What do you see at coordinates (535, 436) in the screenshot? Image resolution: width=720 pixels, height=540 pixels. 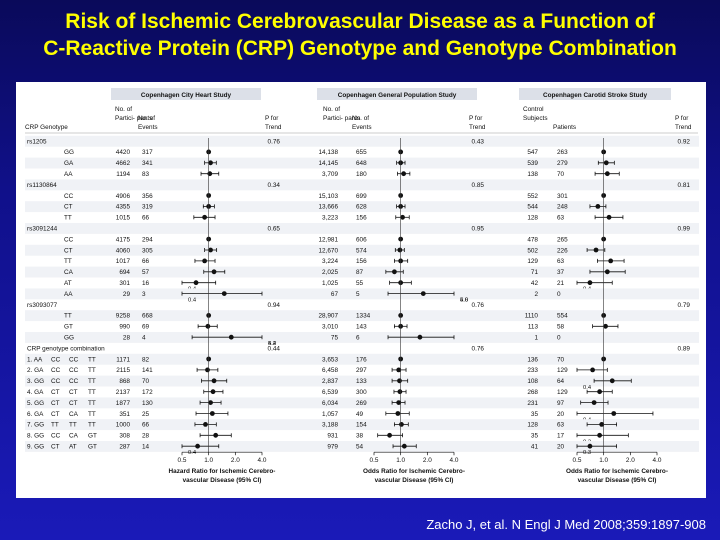 I see `participants-value: 35` at bounding box center [535, 436].